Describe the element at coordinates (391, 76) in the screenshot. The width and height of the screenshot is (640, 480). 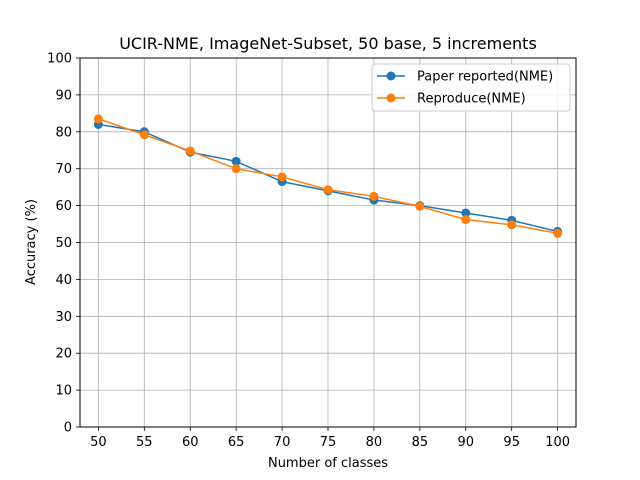
I see `legend-marker-paper` at that location.